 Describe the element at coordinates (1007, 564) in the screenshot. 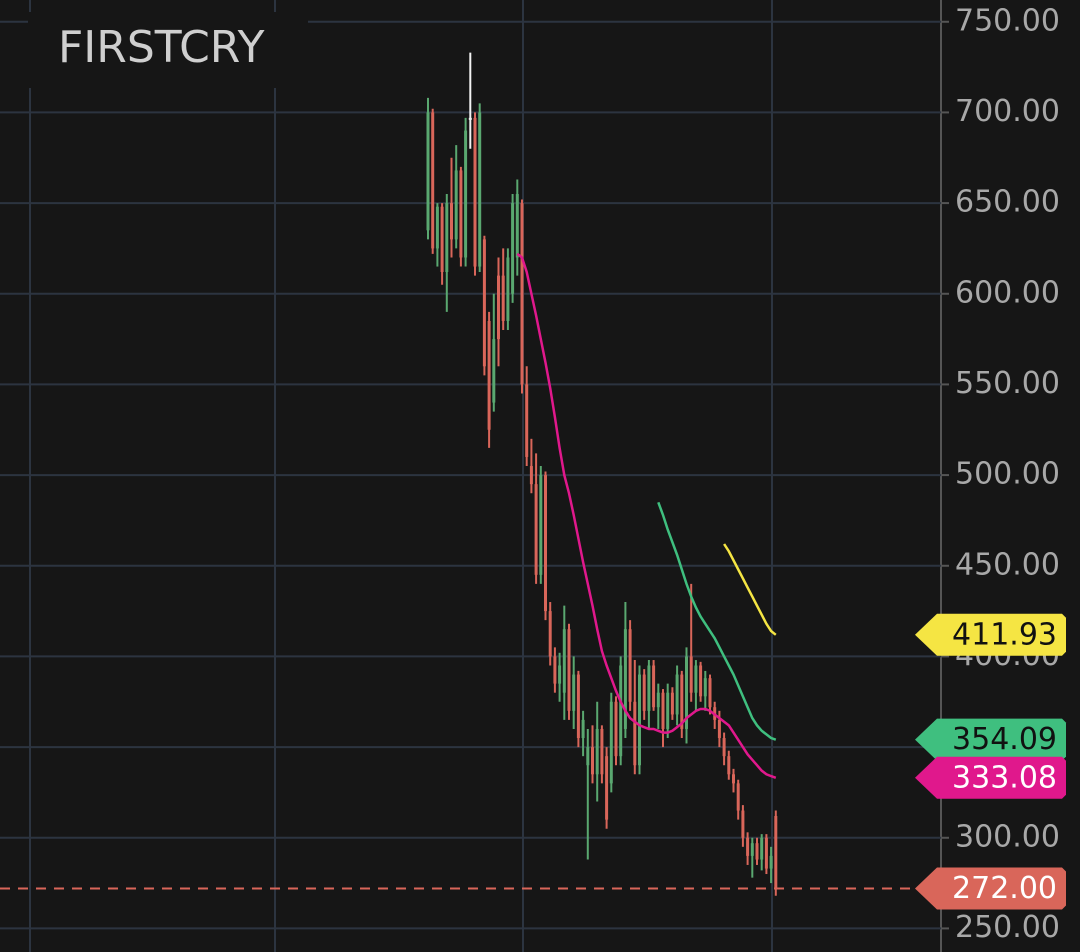

I see `y-tick-label: 450.00` at that location.